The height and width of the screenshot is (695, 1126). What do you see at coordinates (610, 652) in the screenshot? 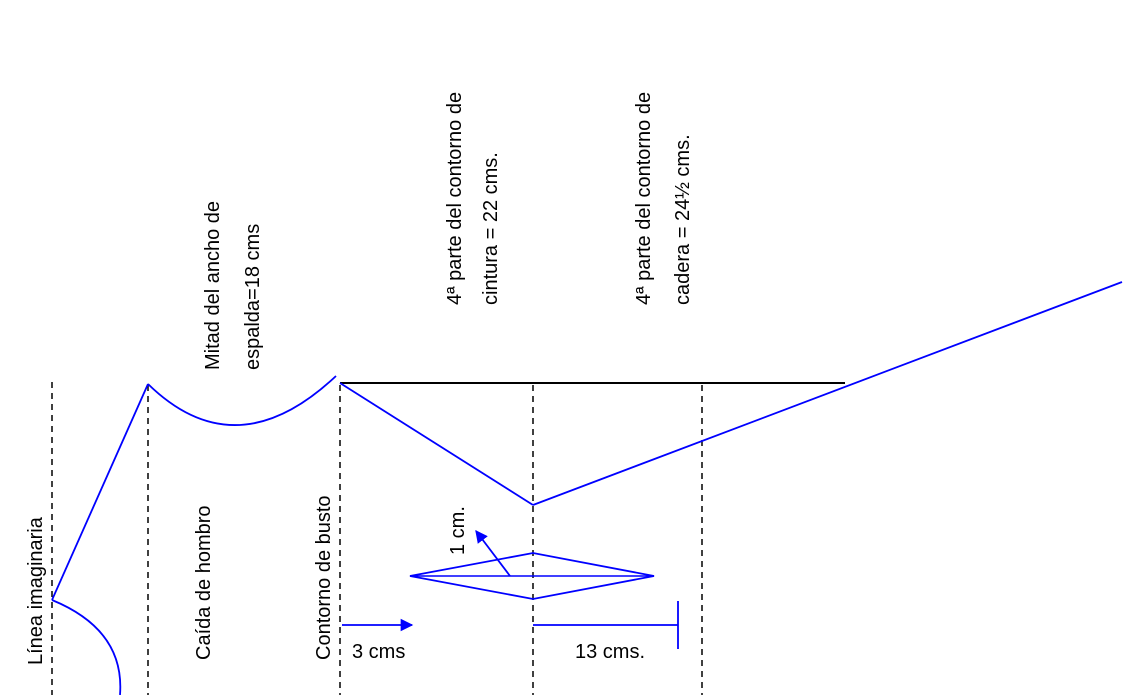
I see `label-cadera-offset: 13 cms.` at bounding box center [610, 652].